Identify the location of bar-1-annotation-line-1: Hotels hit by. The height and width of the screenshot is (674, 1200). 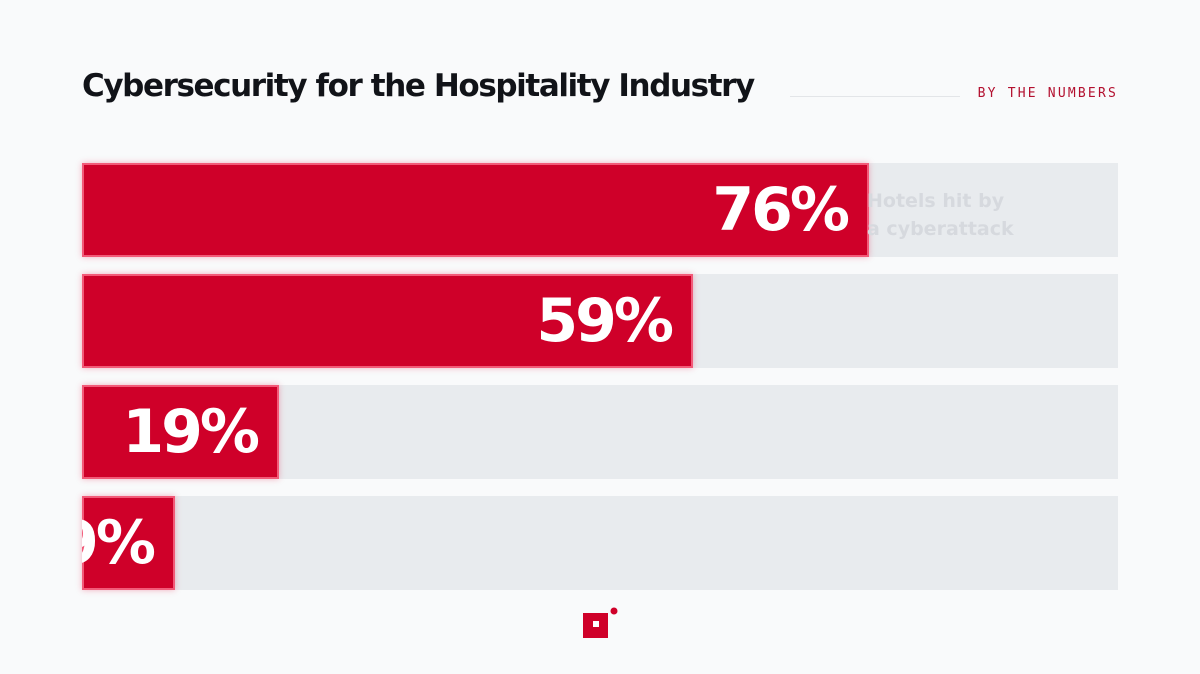
(936, 201).